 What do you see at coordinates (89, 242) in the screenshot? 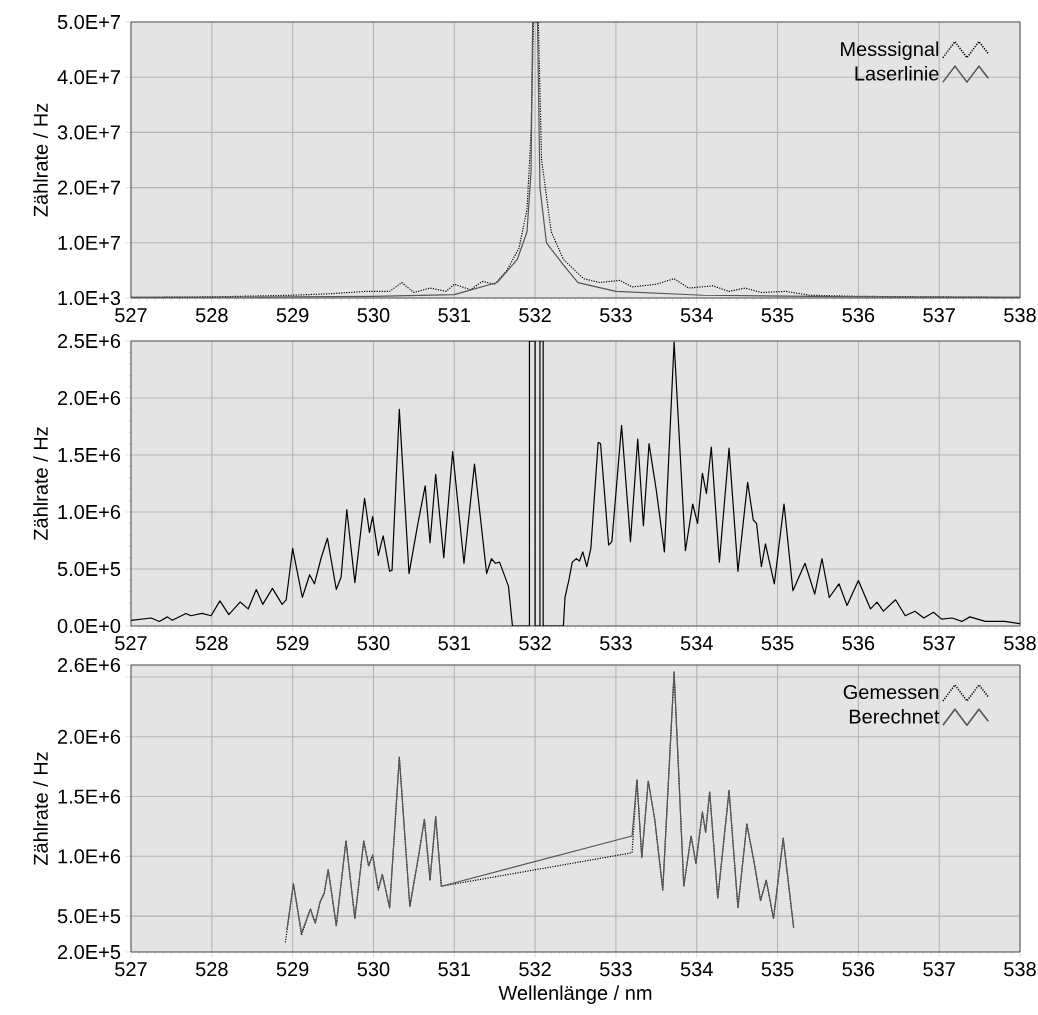
I see `y-tick-label: 1.0E+7` at bounding box center [89, 242].